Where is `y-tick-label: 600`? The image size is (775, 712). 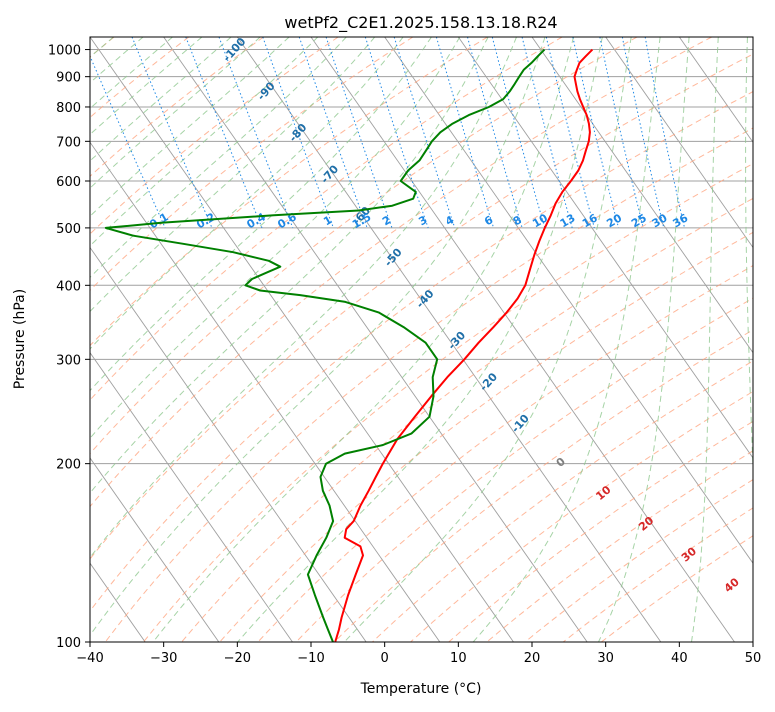
y-tick-label: 600 is located at coordinates (68, 182).